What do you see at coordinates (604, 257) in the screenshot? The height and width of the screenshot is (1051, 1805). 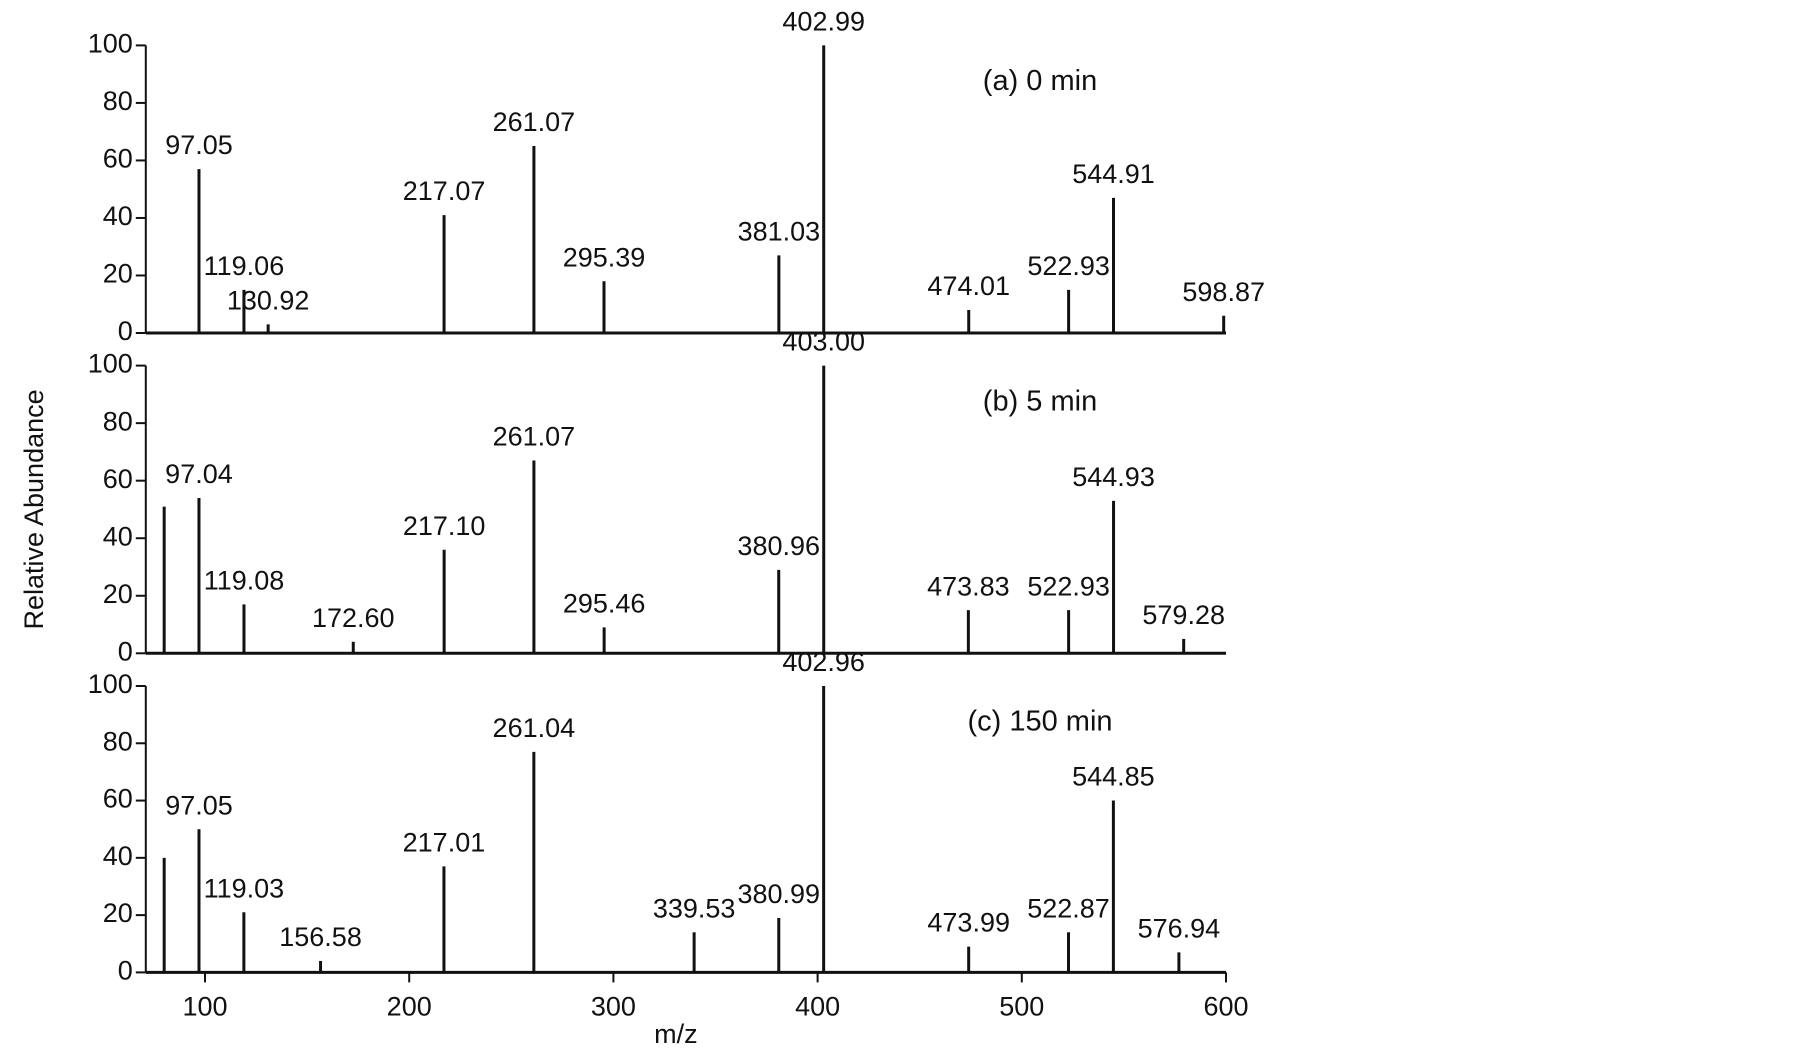 I see `peak-label: 295.39` at bounding box center [604, 257].